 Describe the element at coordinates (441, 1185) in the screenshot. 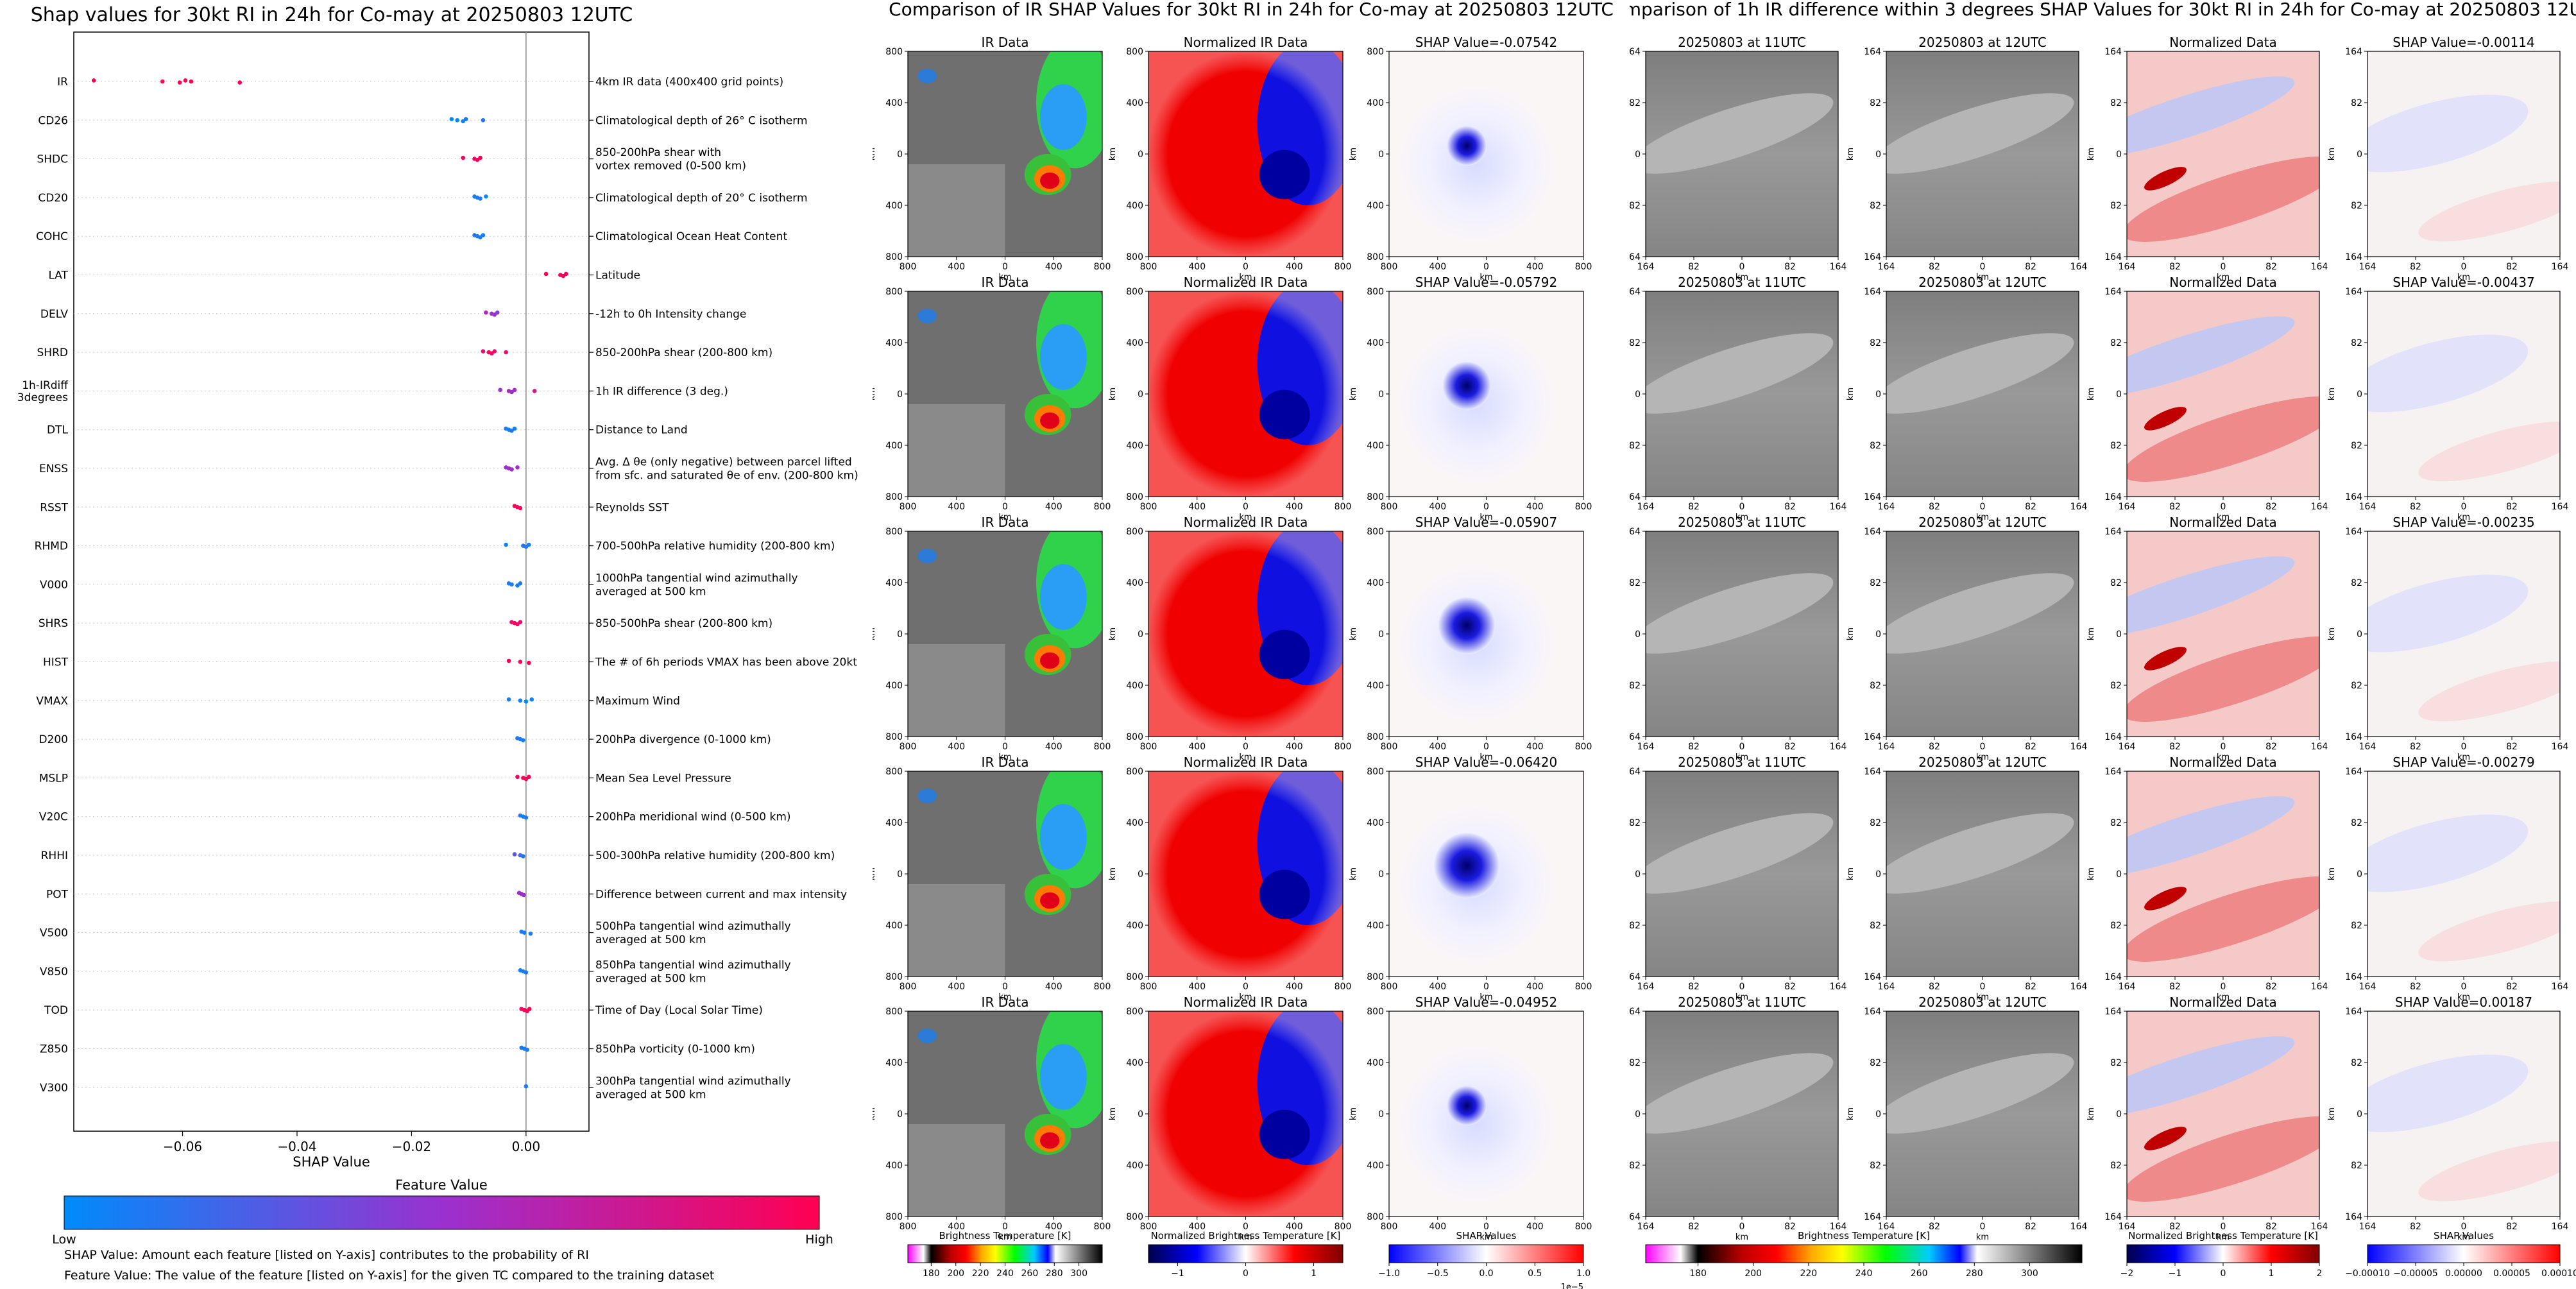

I see `colorbar-title: Feature Value` at that location.